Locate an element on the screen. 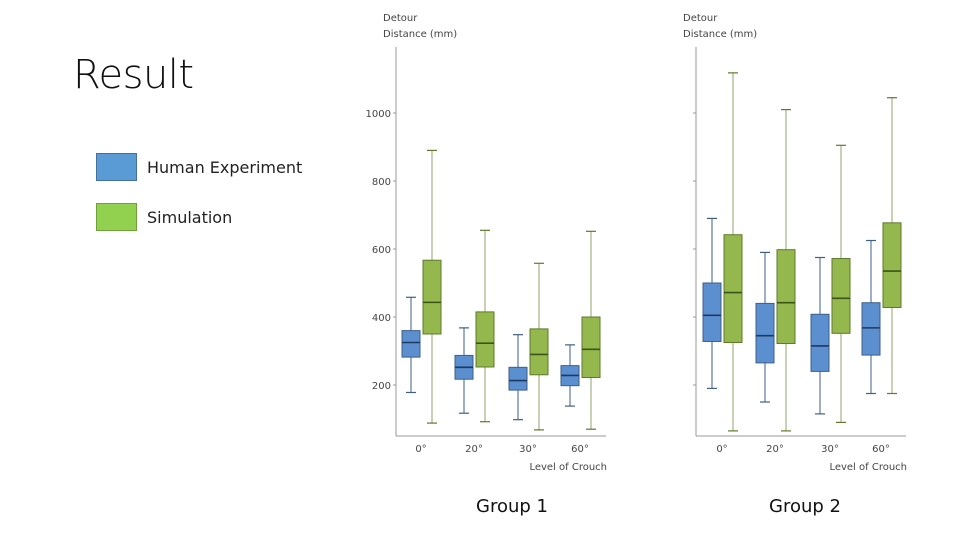 The height and width of the screenshot is (540, 960). y-tick-label: 1000 is located at coordinates (378, 114).